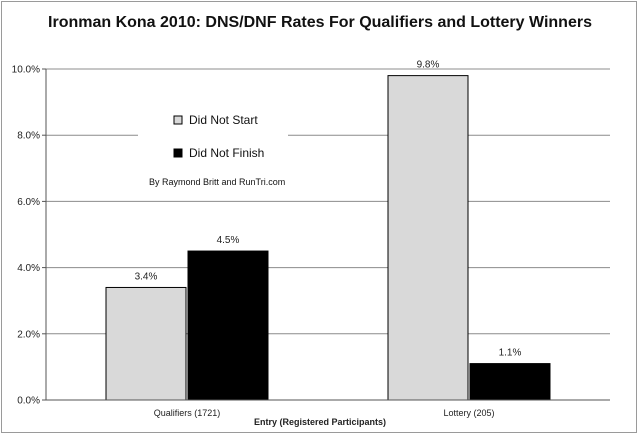 The height and width of the screenshot is (437, 640). I want to click on y-tick-label: 4.0%, so click(28, 268).